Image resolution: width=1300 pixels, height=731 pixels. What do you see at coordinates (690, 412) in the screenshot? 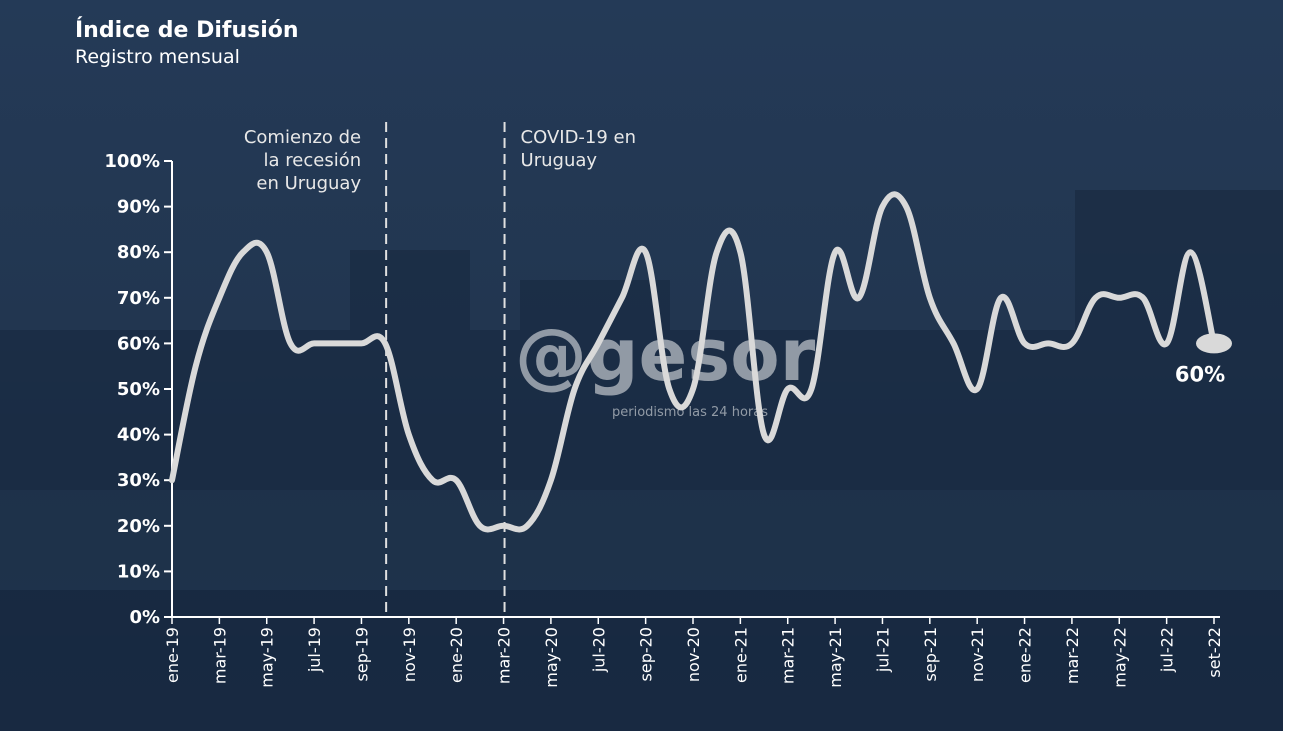
I see `watermark-tagline: periodismo las 24 horas` at bounding box center [690, 412].